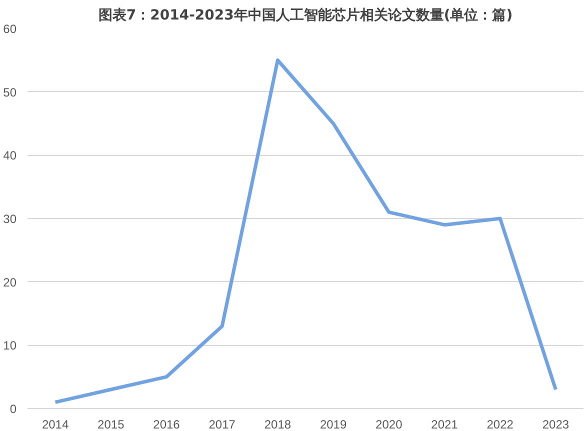  What do you see at coordinates (111, 424) in the screenshot?
I see `x-tick-label: 2015` at bounding box center [111, 424].